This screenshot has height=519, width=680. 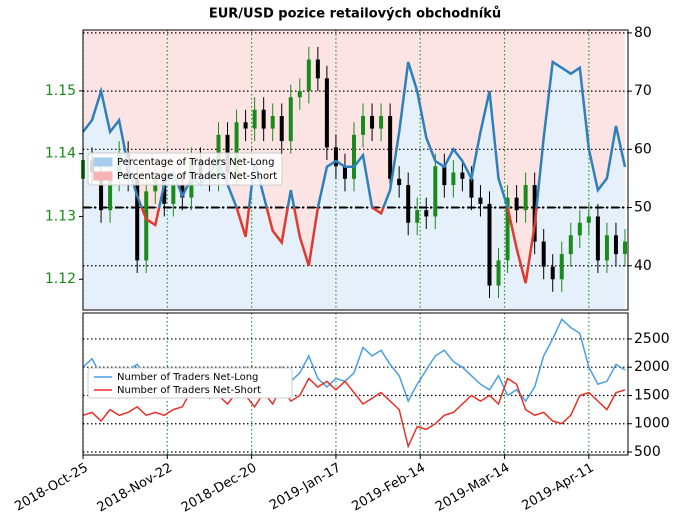 What do you see at coordinates (135, 488) in the screenshot?
I see `x-tick-label: 2018-Nov-22` at bounding box center [135, 488].